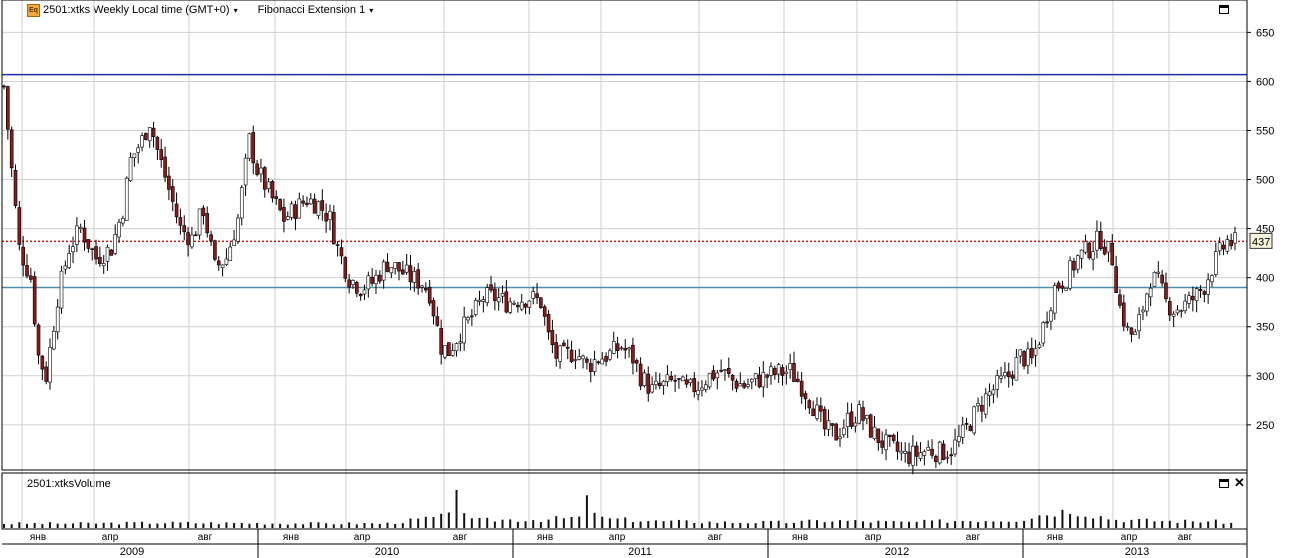 This screenshot has width=1316, height=558. I want to click on x-month-label: апр, so click(110, 537).